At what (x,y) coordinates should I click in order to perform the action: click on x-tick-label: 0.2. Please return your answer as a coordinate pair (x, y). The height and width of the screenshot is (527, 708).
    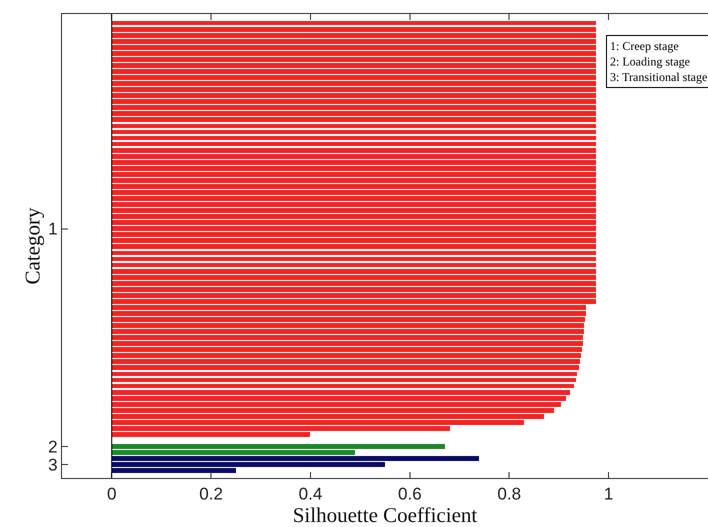
    Looking at the image, I should click on (211, 494).